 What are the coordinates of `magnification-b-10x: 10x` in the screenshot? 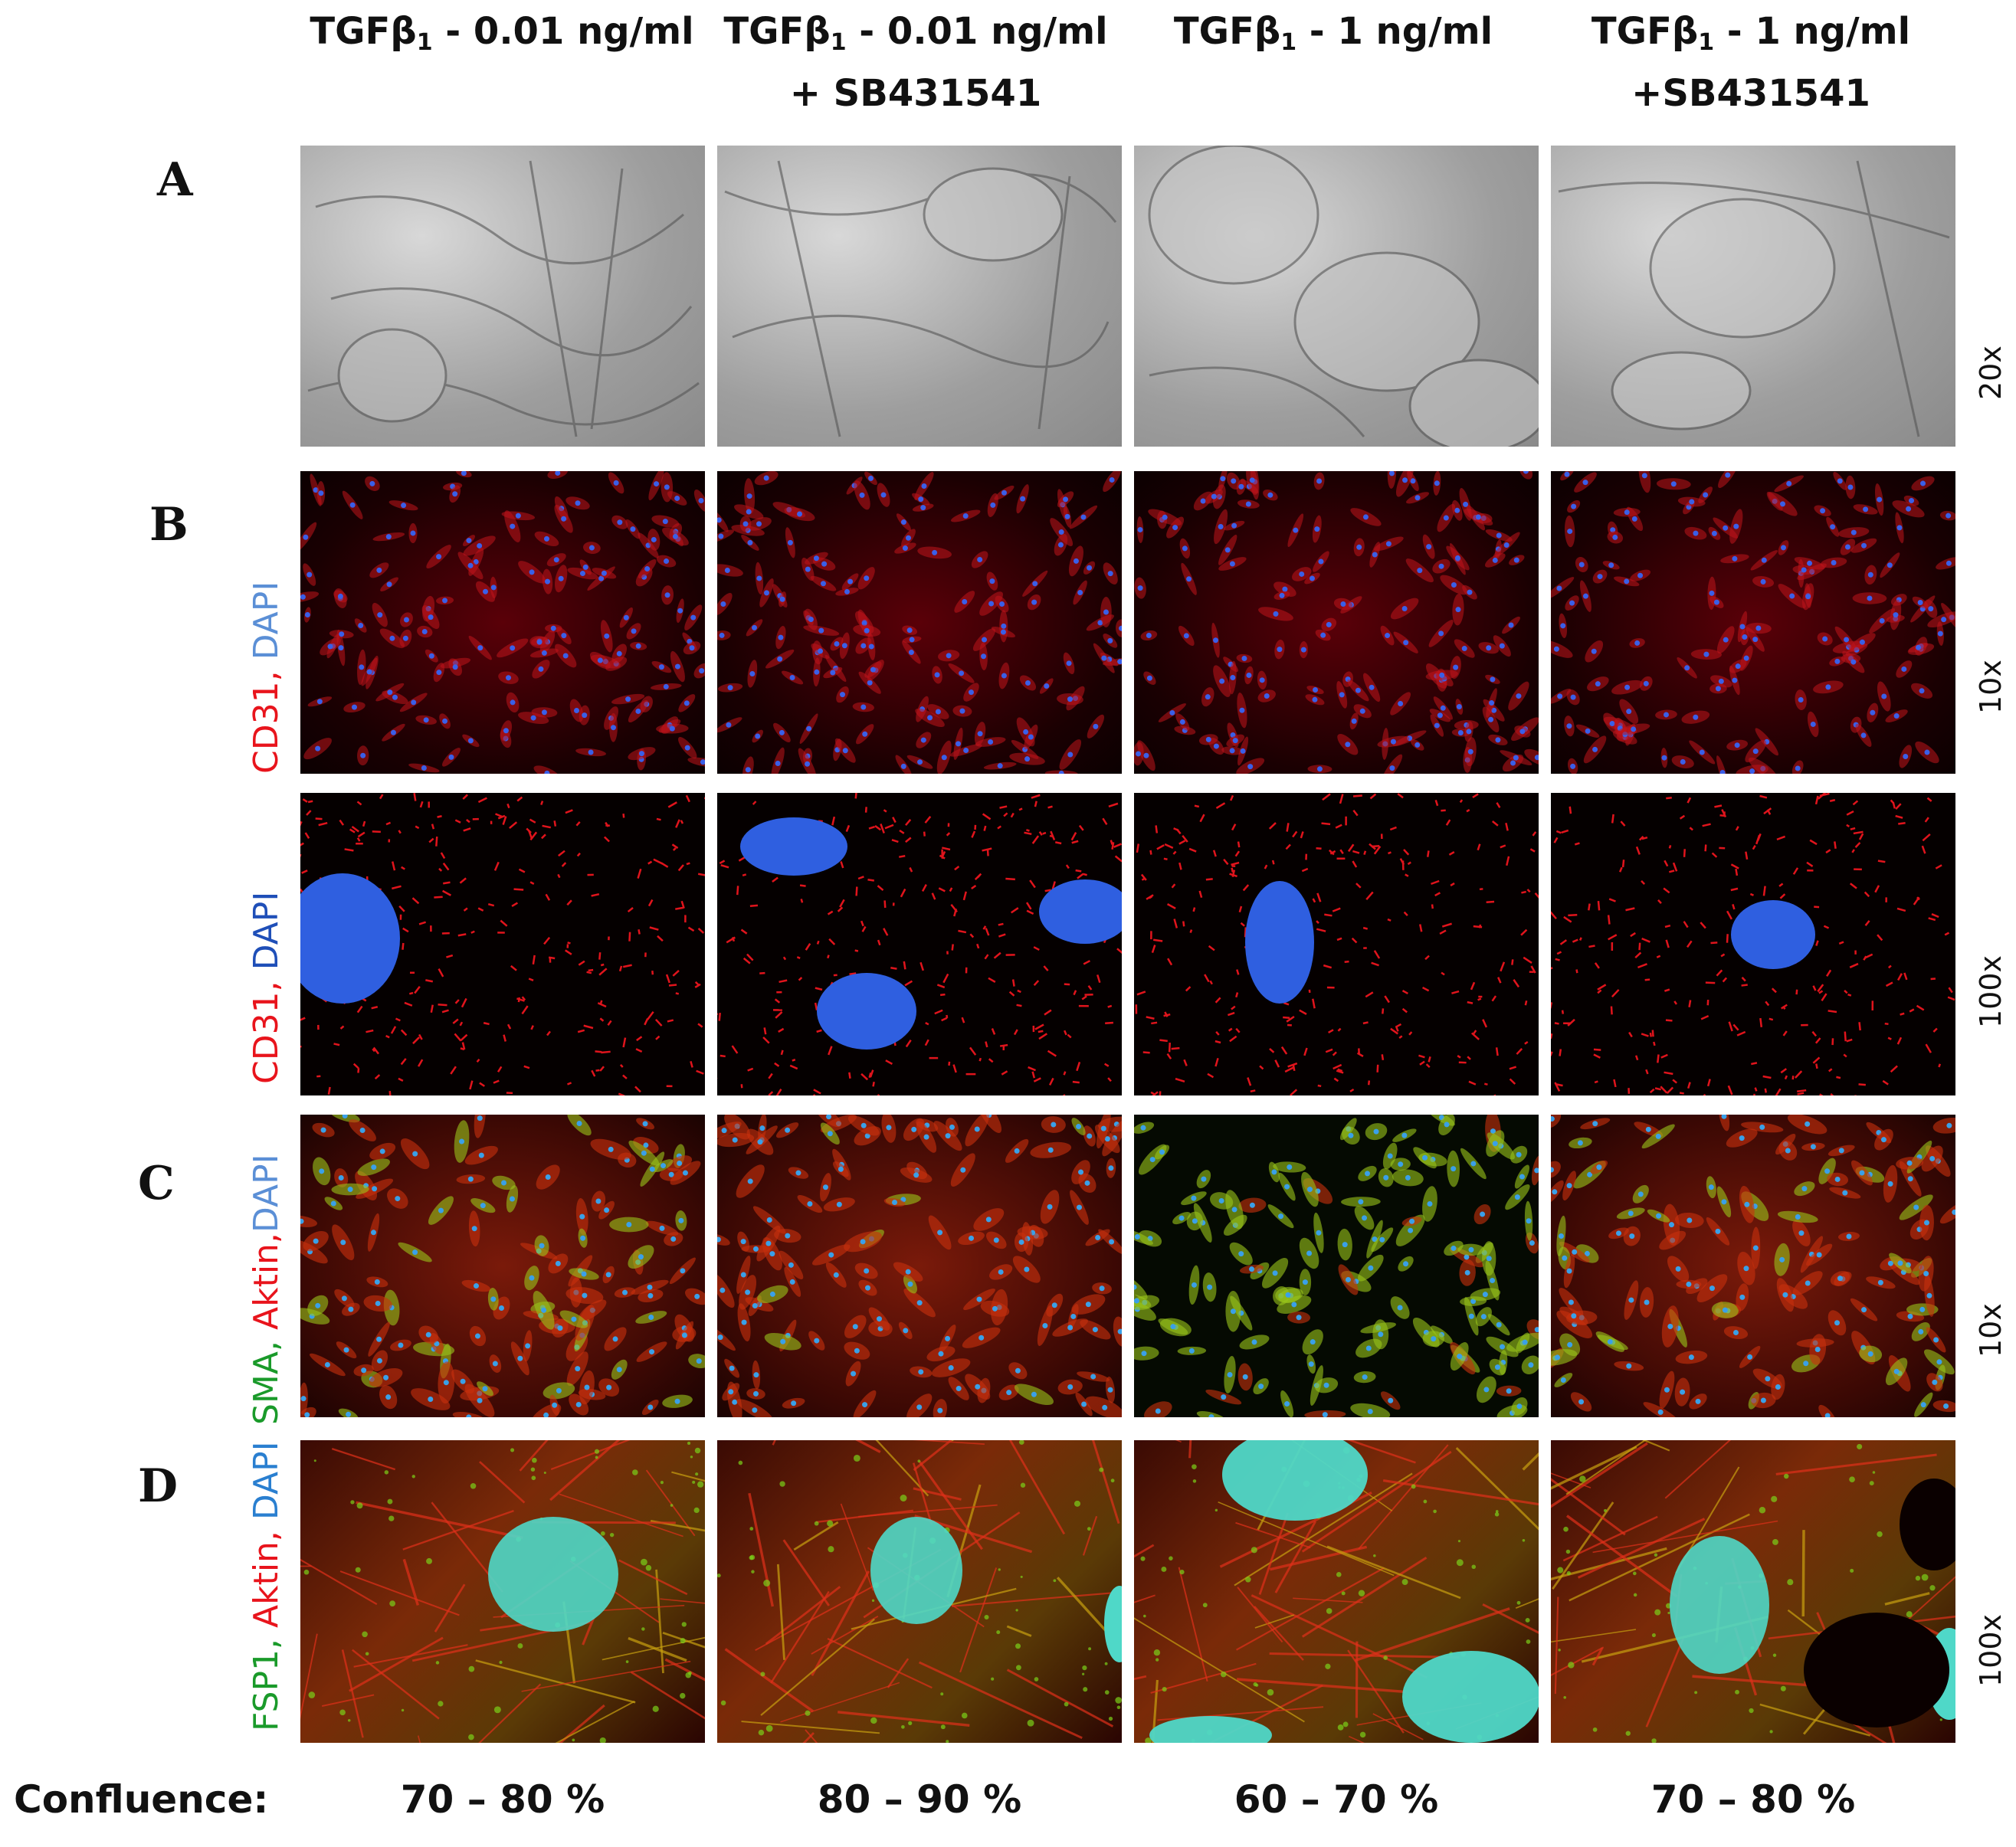 It's located at (1991, 687).